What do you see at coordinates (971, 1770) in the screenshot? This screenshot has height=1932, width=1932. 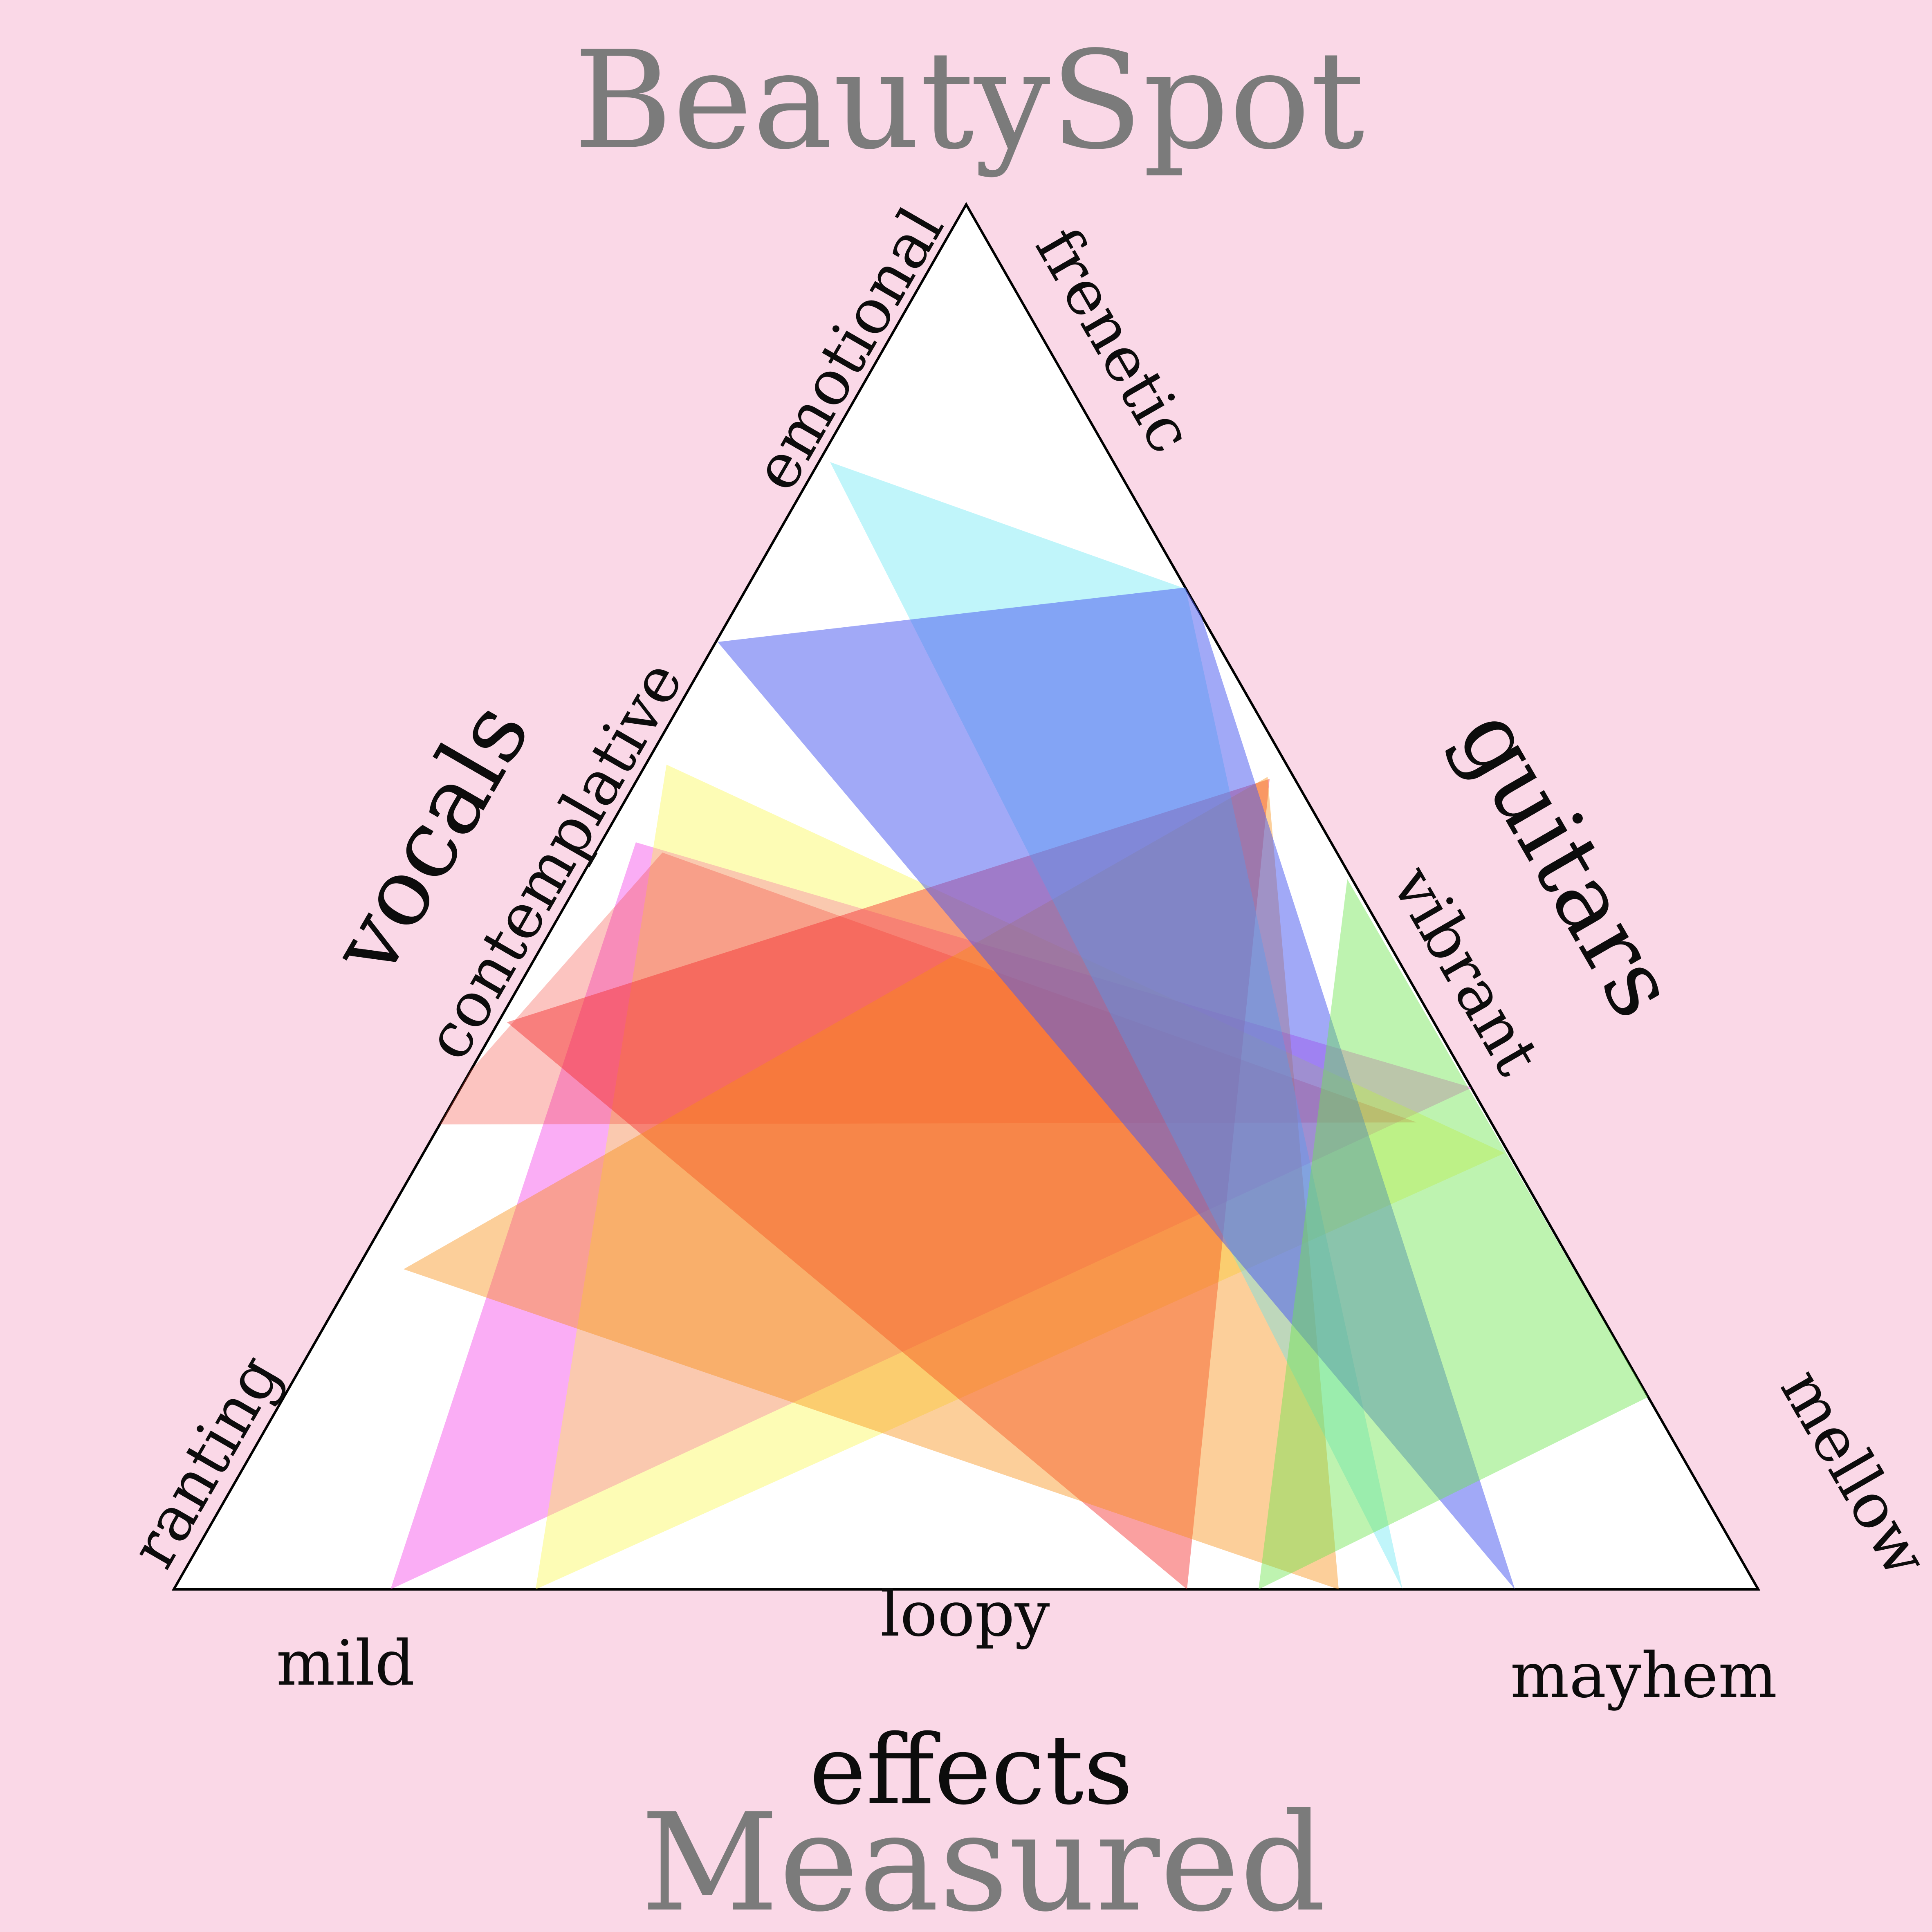 I see `axis-bottom-name: effects` at bounding box center [971, 1770].